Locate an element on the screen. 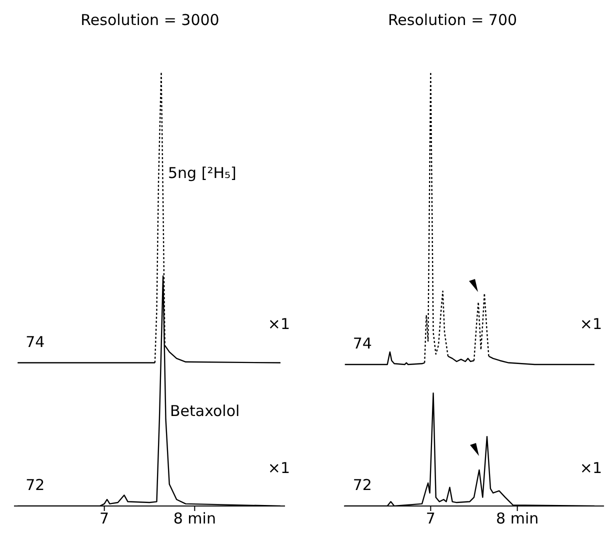 The width and height of the screenshot is (605, 556). annotation: 5ng [²H₅] is located at coordinates (202, 173).